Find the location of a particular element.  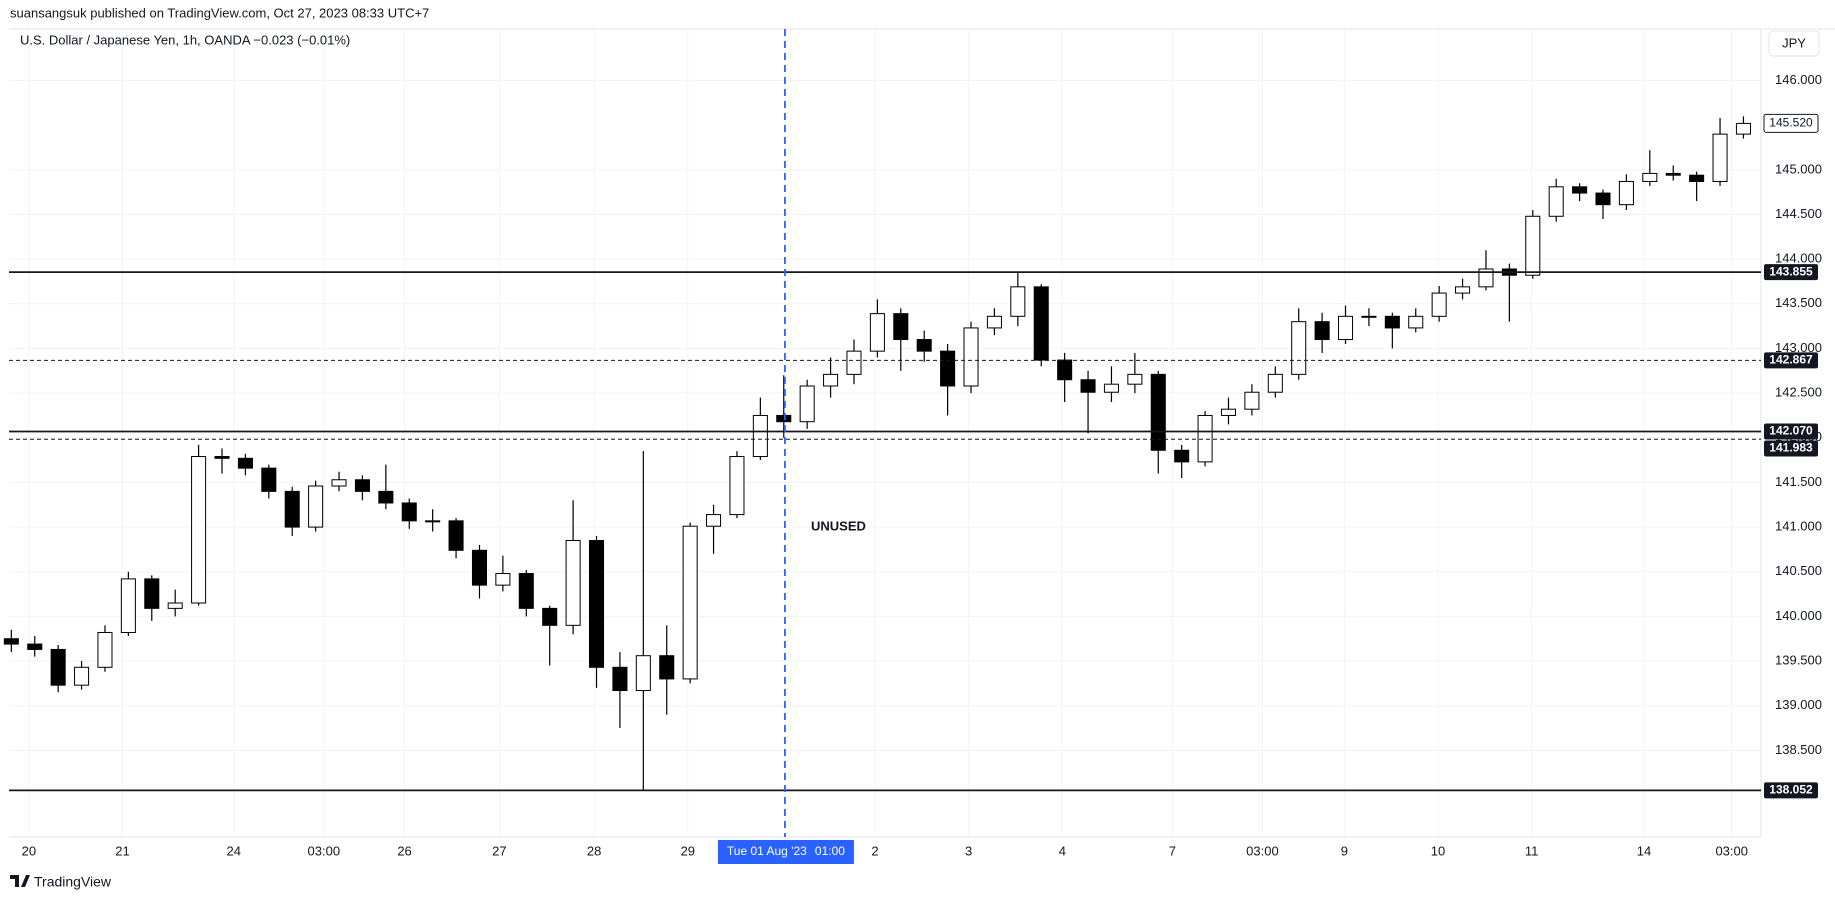

y-tick-label: 142.500 is located at coordinates (1798, 392).